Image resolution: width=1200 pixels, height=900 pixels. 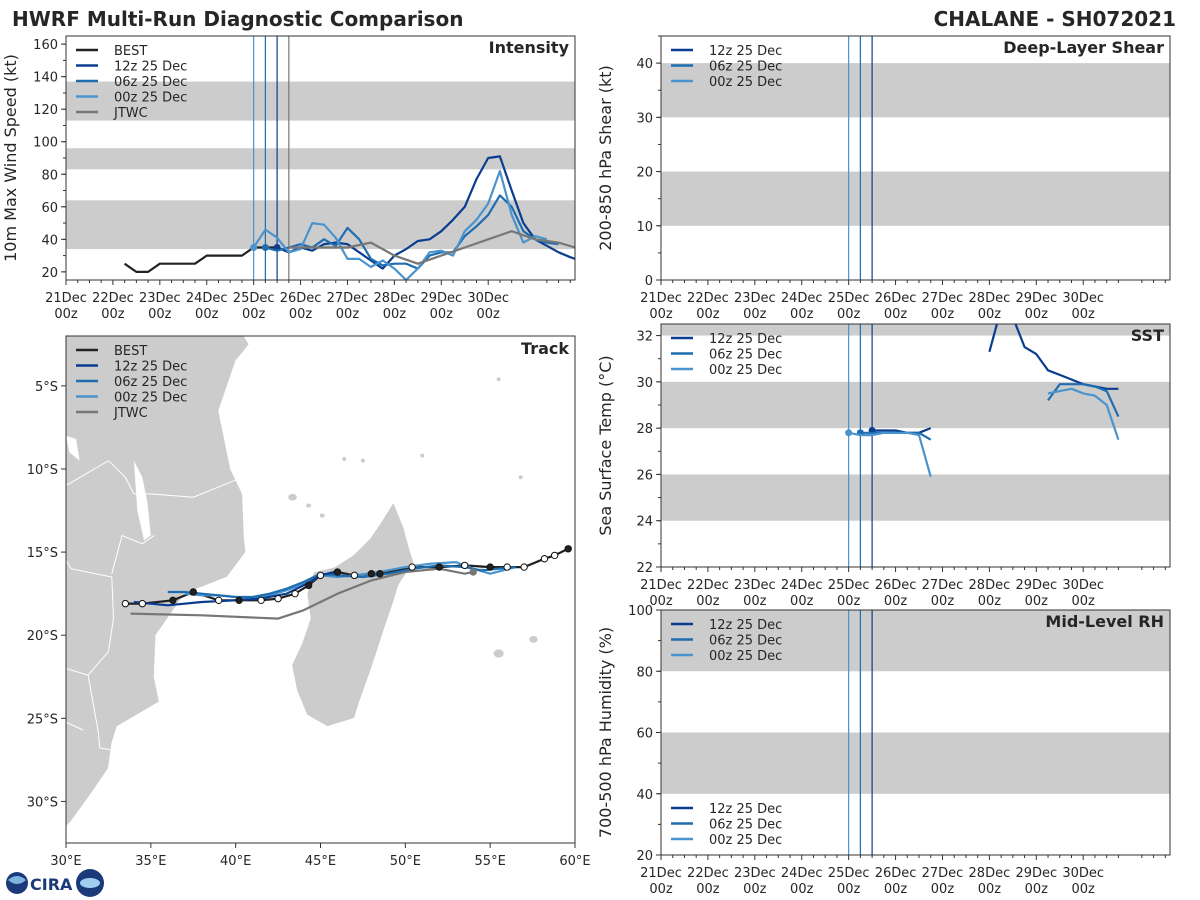 What do you see at coordinates (49, 240) in the screenshot?
I see `intensity-ytick-label-1: 40` at bounding box center [49, 240].